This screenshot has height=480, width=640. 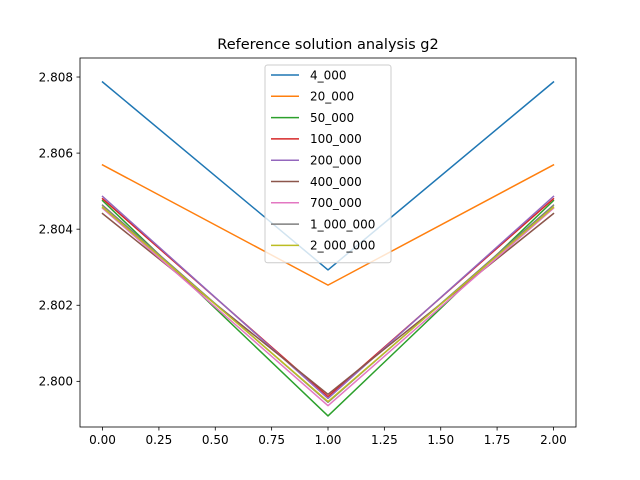 I want to click on x-tick-label: 2.00, so click(x=553, y=440).